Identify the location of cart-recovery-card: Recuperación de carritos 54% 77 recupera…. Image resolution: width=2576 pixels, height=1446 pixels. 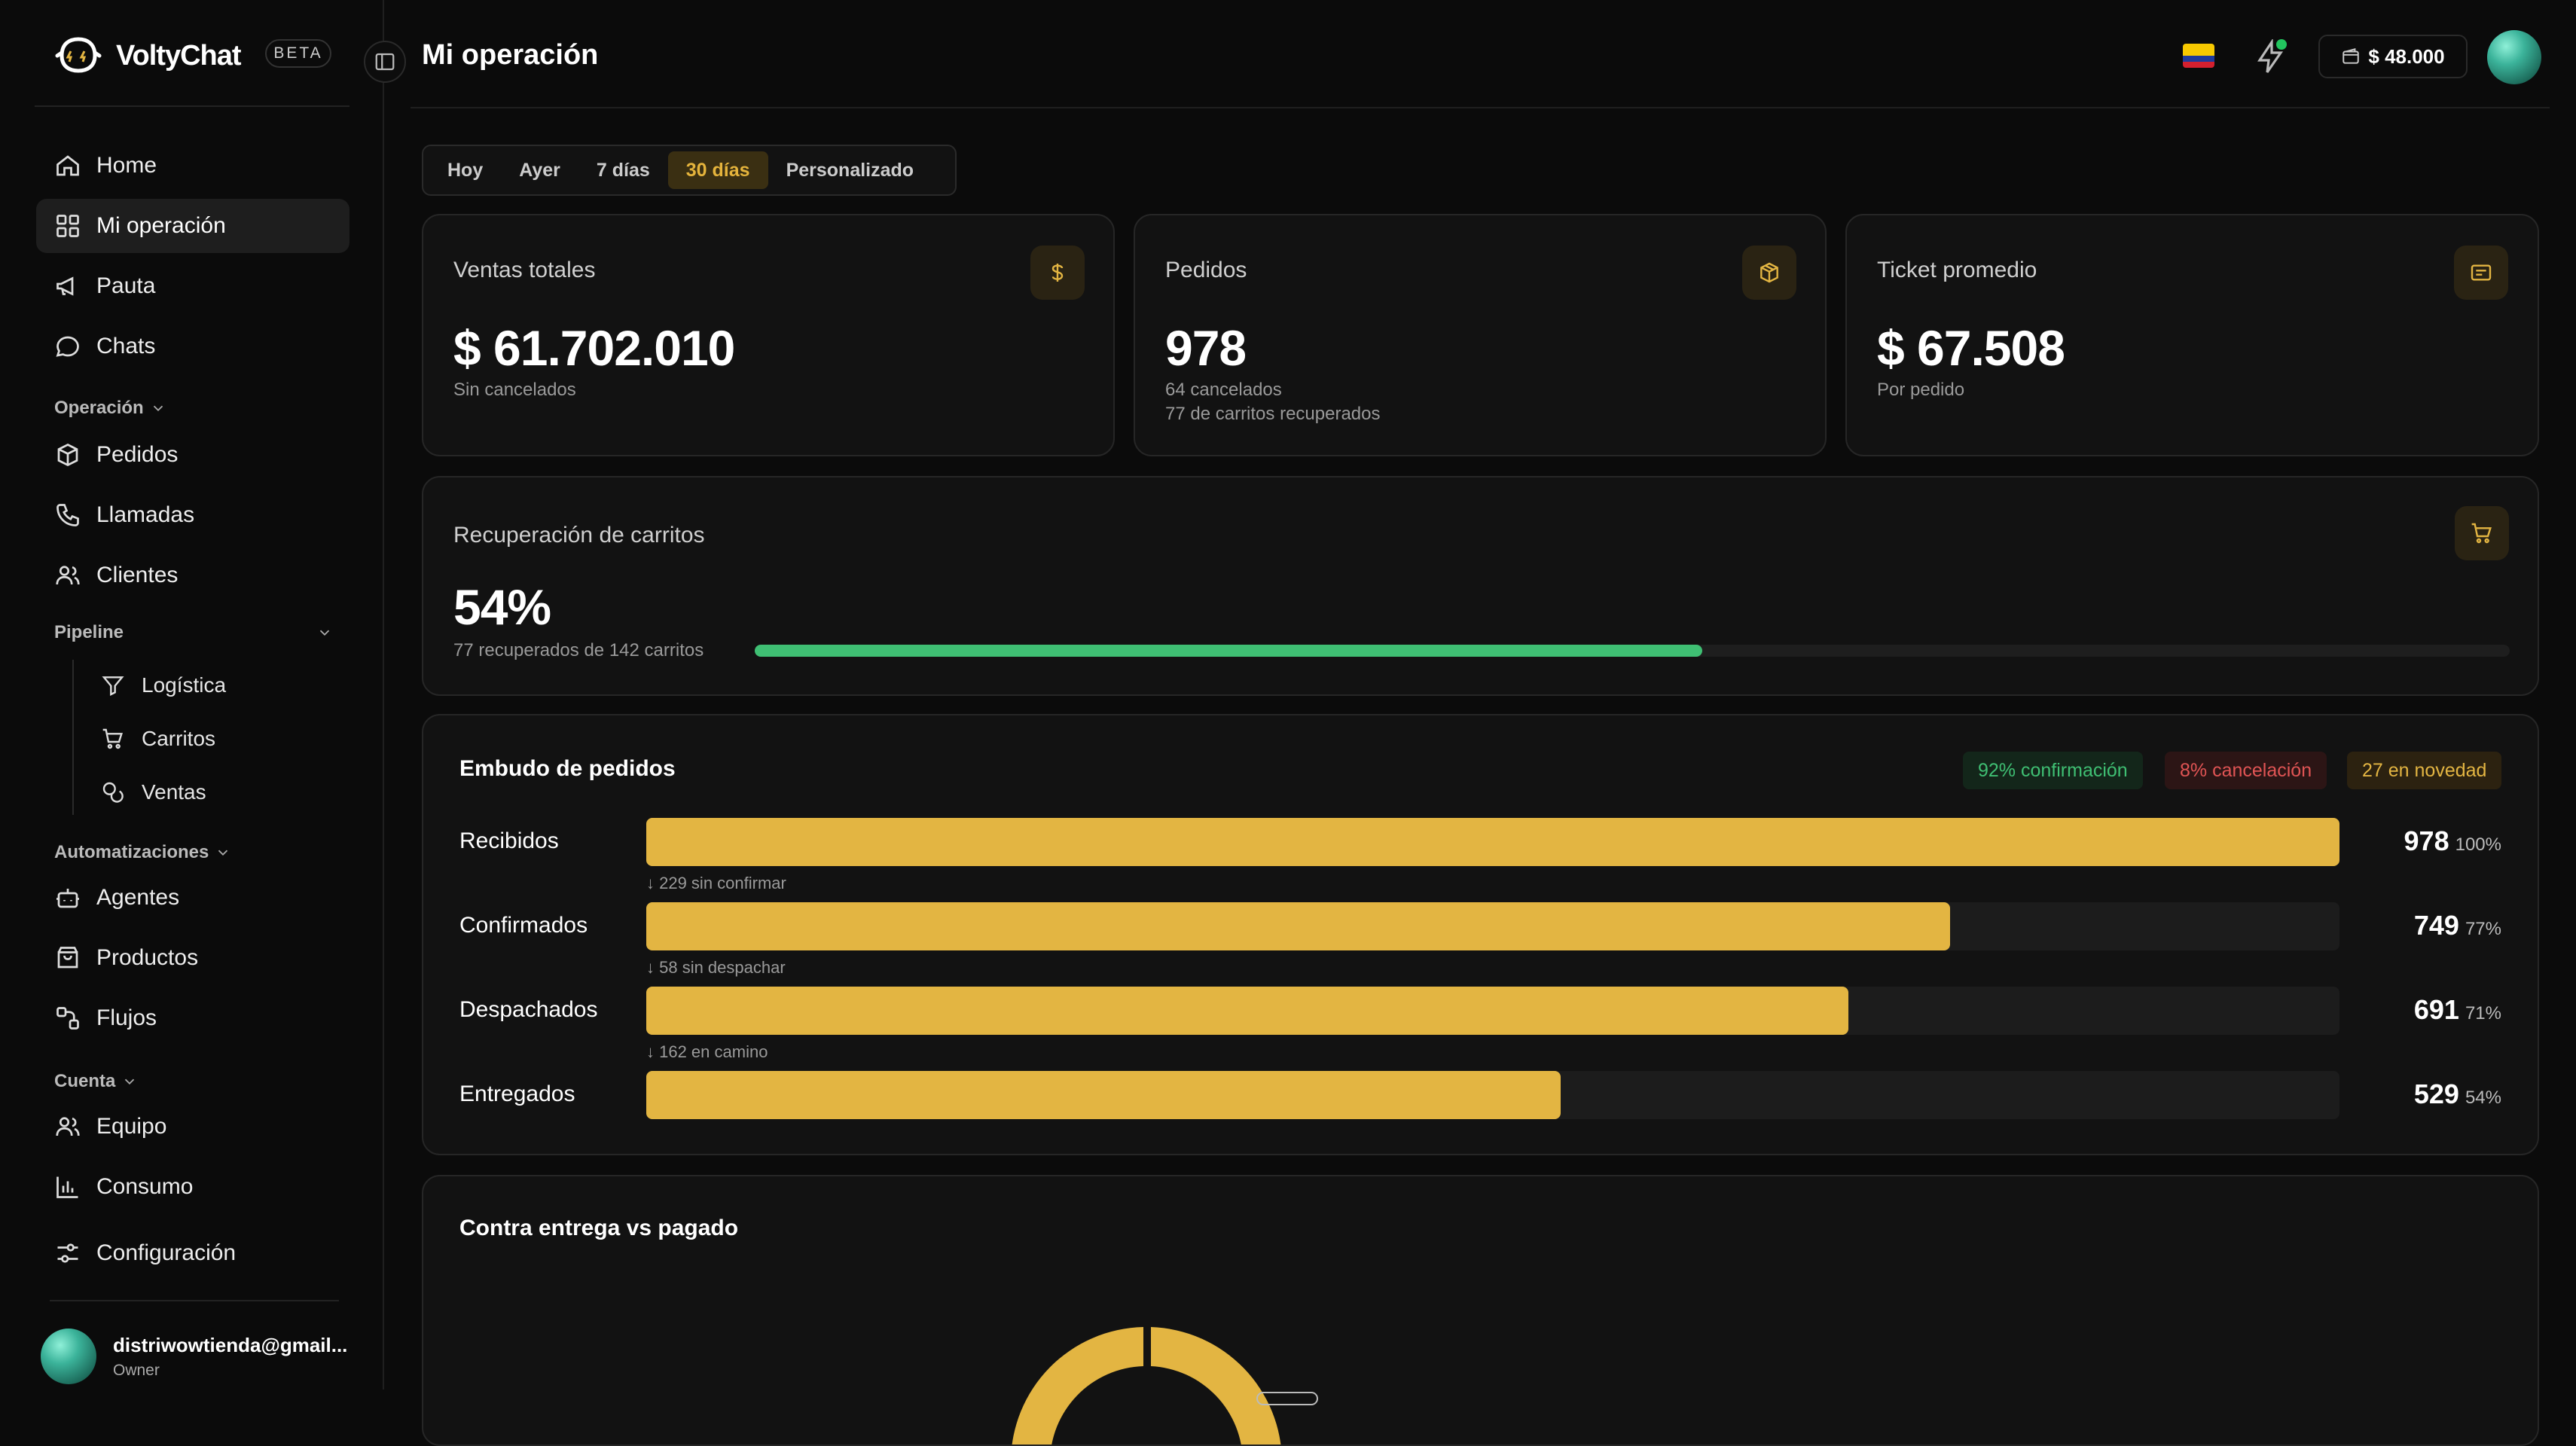
(1481, 586).